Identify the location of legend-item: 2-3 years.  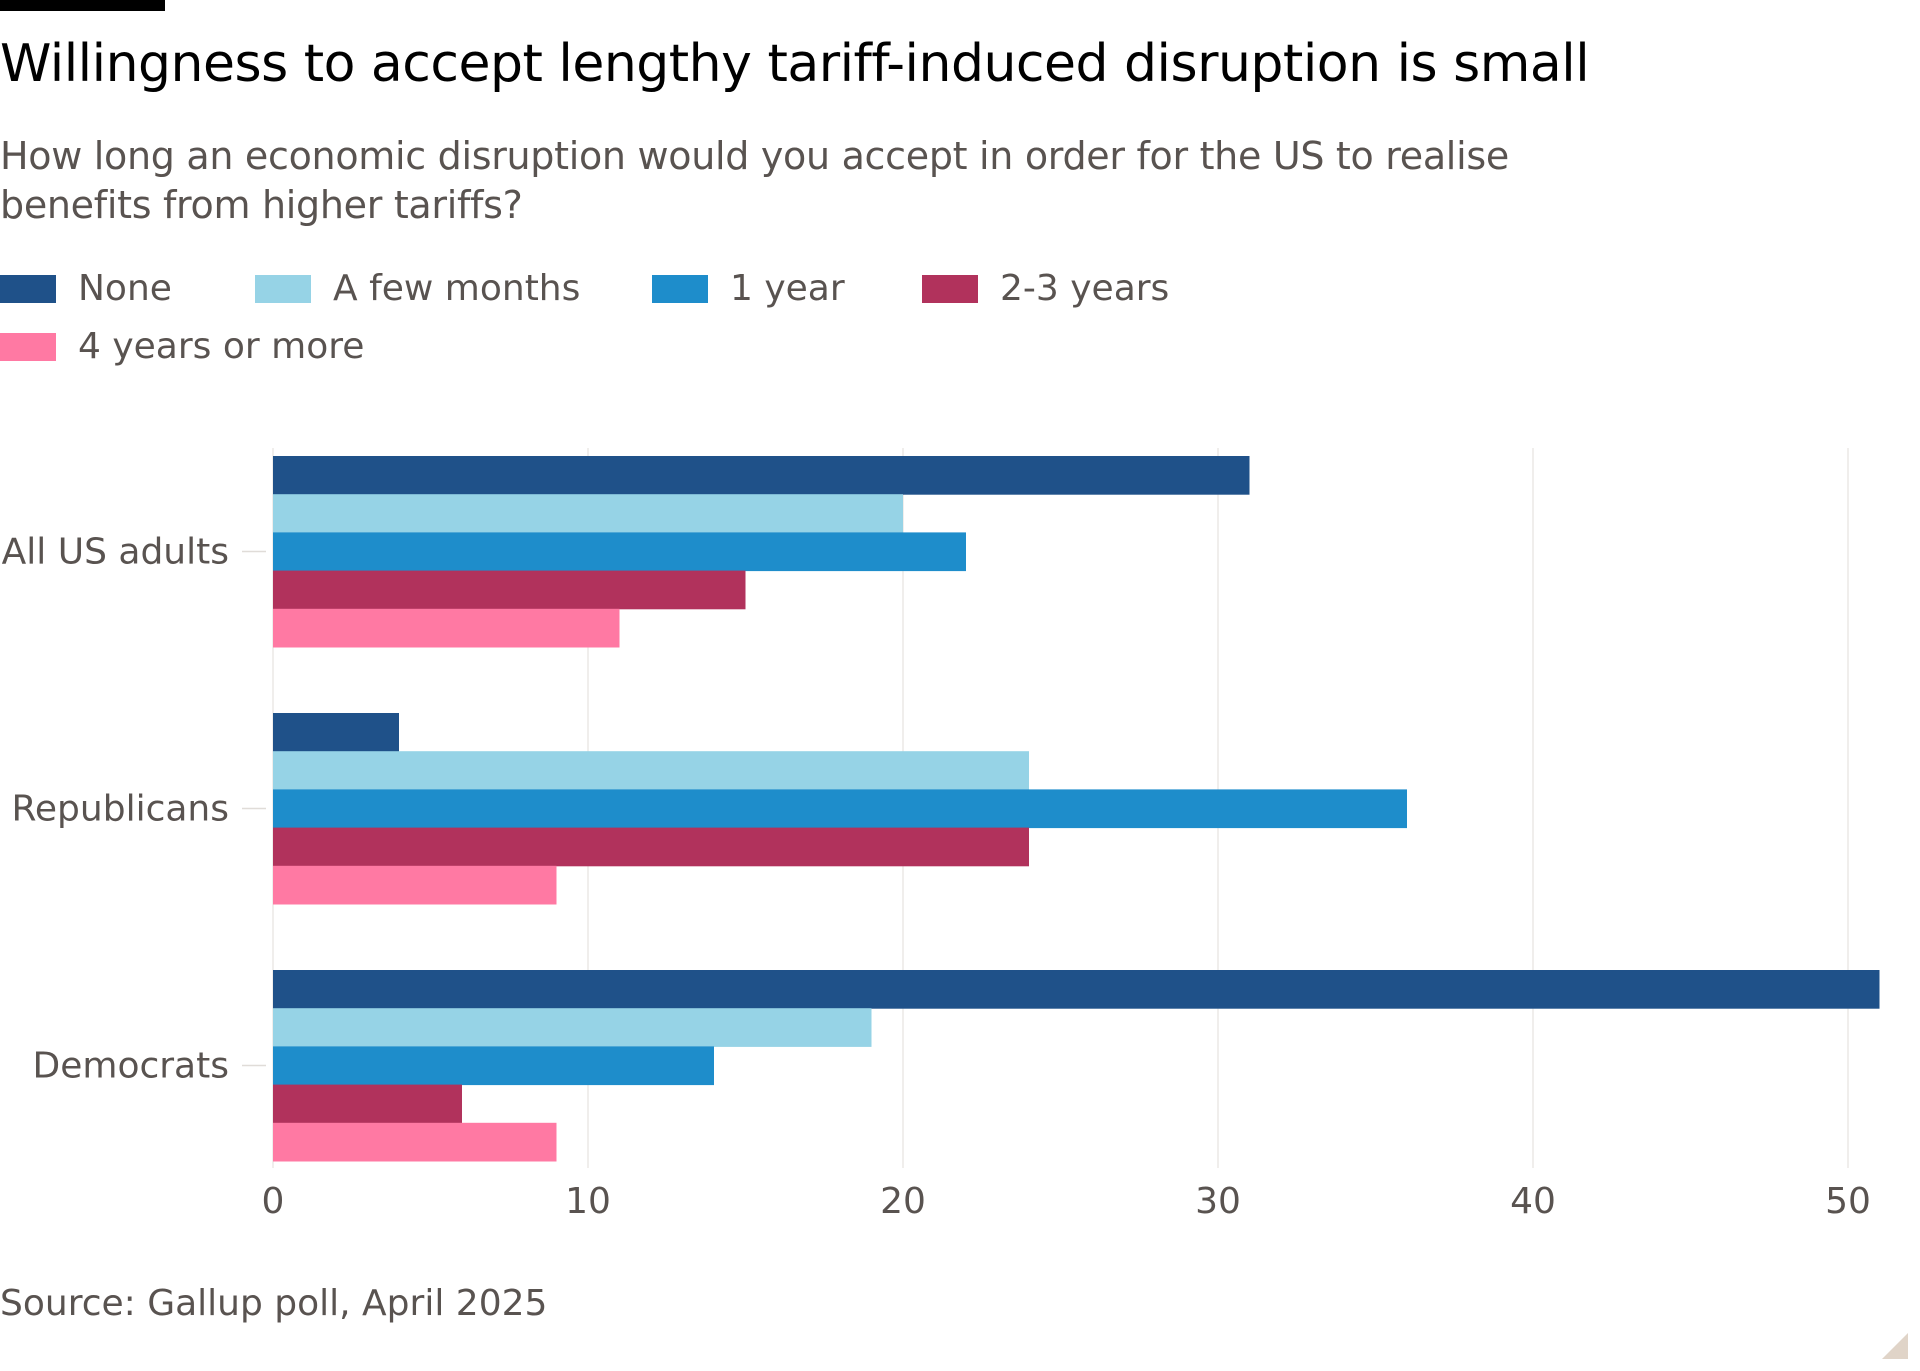
(1045, 288).